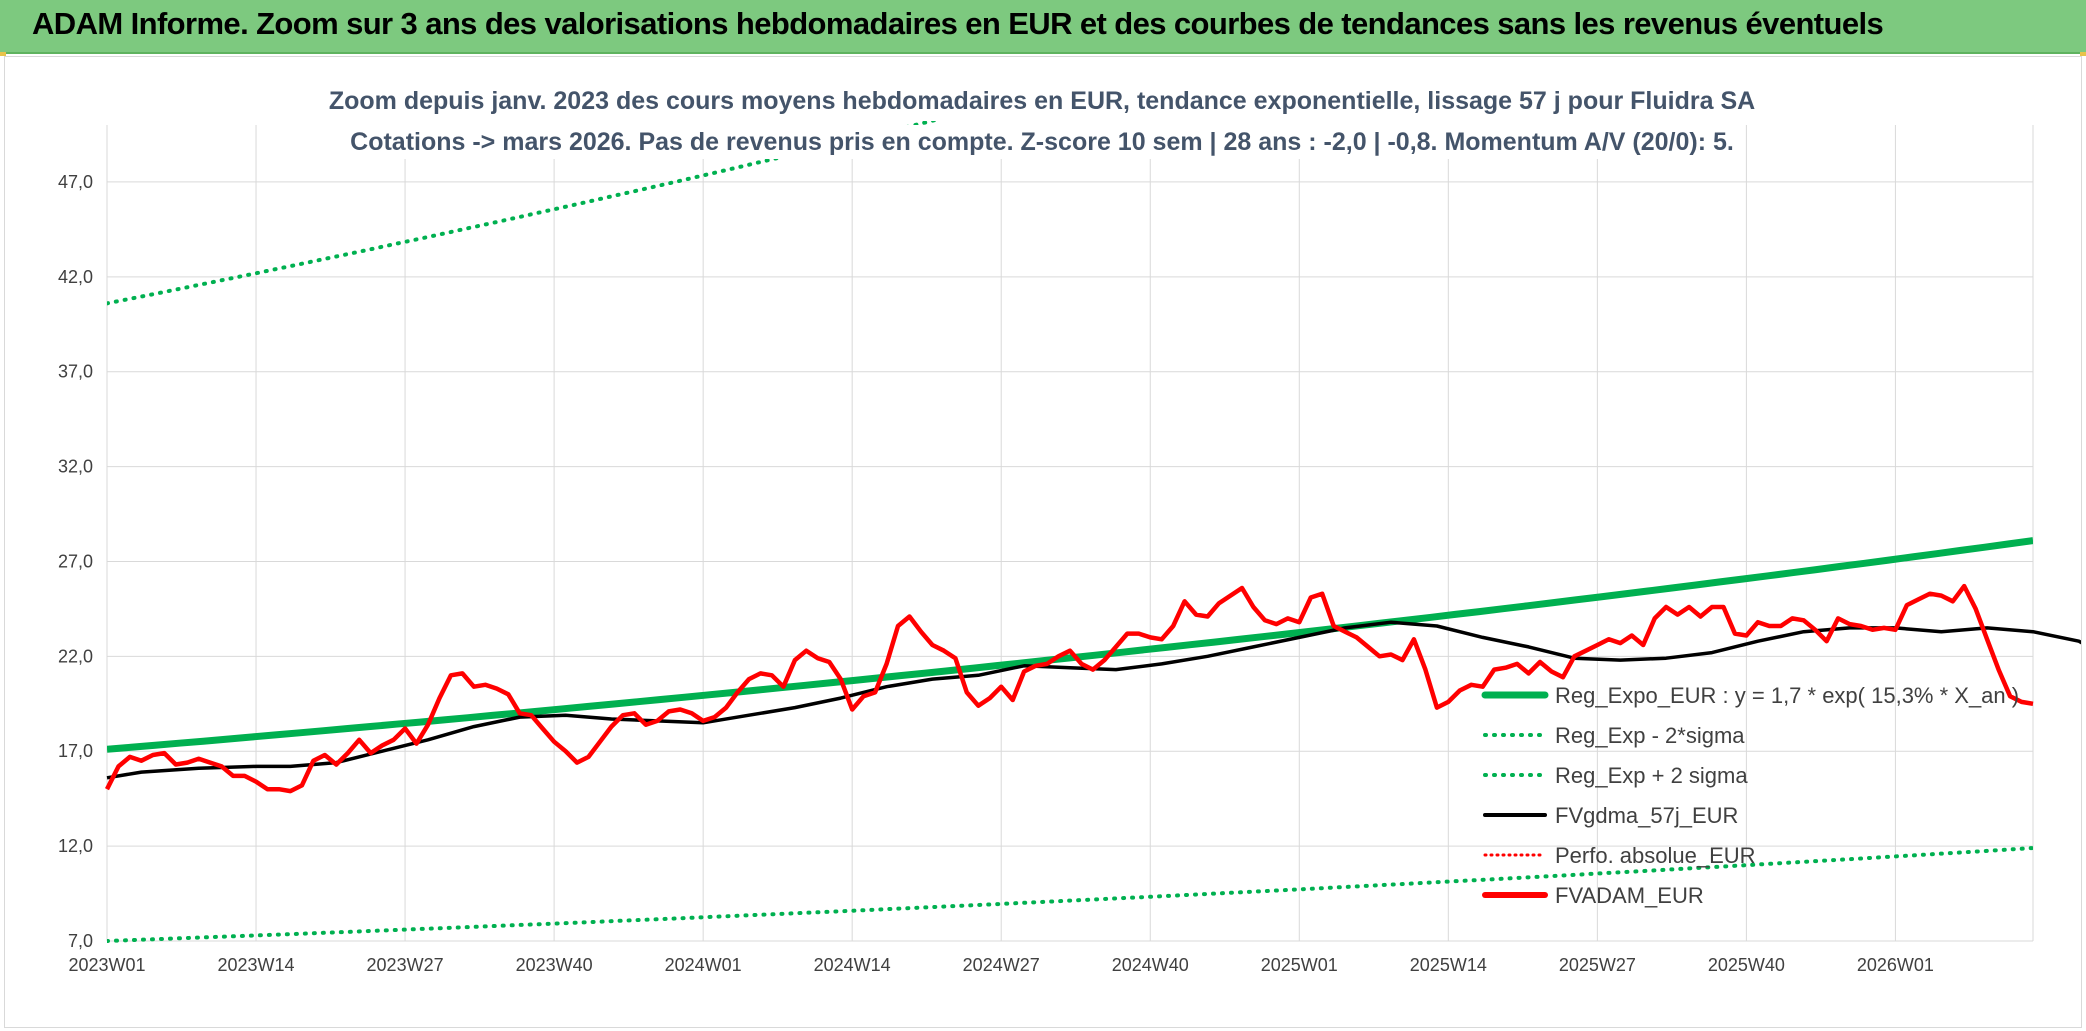 This screenshot has height=1031, width=2086. What do you see at coordinates (703, 965) in the screenshot?
I see `x-tick-label: 2024W01` at bounding box center [703, 965].